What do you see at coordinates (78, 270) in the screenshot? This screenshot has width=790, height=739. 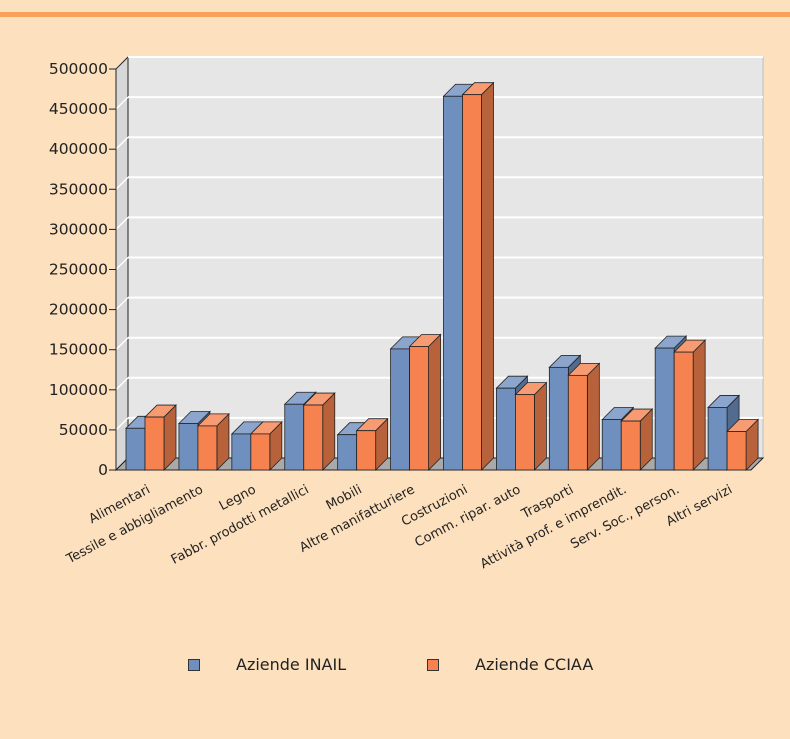 I see `y-tick-label: 250000` at bounding box center [78, 270].